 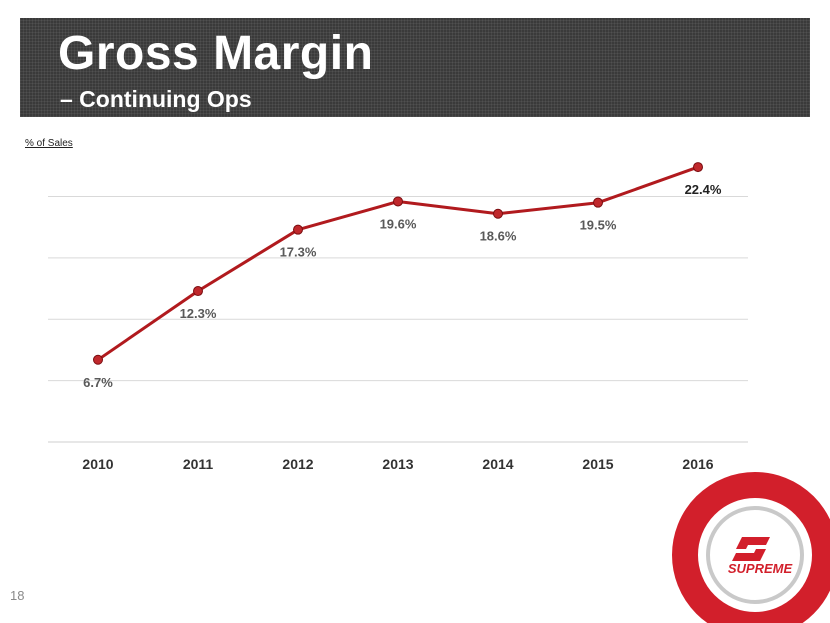 I want to click on x-tick-label: 2014, so click(x=497, y=464).